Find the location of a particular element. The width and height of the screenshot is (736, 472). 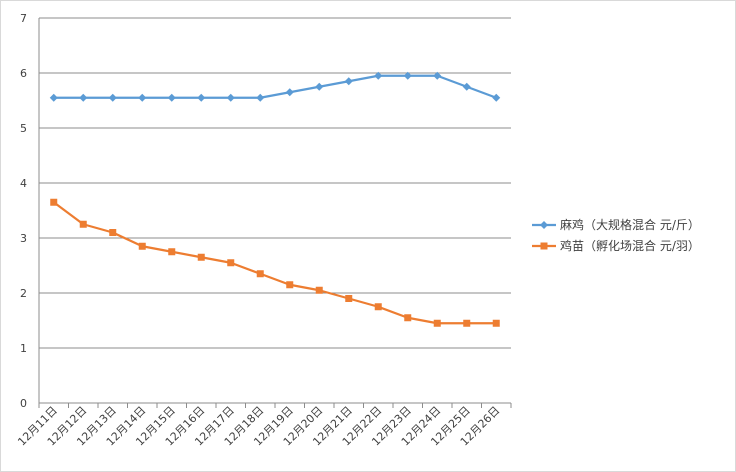

y-tick-label: 4 is located at coordinates (23, 183).